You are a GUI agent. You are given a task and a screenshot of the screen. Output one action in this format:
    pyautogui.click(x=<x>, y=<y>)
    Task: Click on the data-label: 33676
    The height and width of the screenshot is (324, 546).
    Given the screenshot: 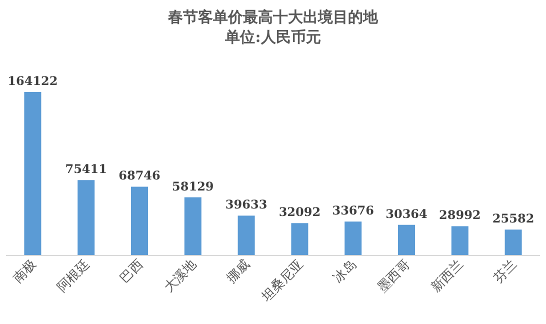 What is the action you would take?
    pyautogui.click(x=353, y=211)
    